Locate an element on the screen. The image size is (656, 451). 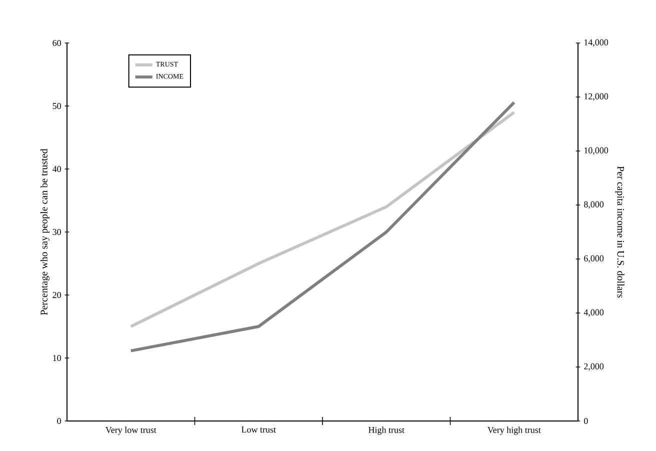
y-tick-label: 10 is located at coordinates (57, 358).